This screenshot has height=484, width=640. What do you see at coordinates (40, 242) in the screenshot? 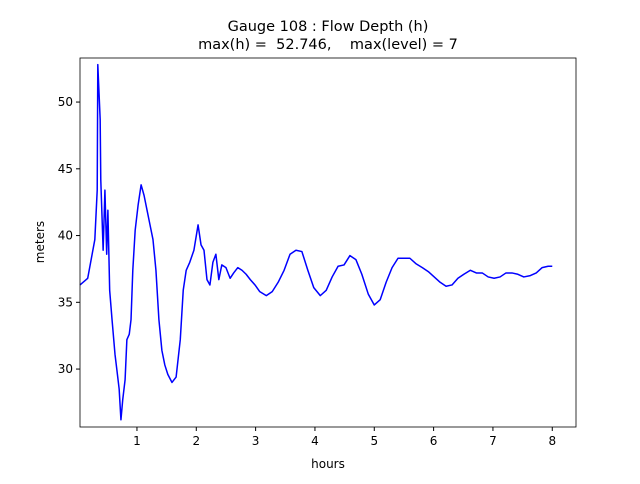
I see `y-axis-label: meters` at bounding box center [40, 242].